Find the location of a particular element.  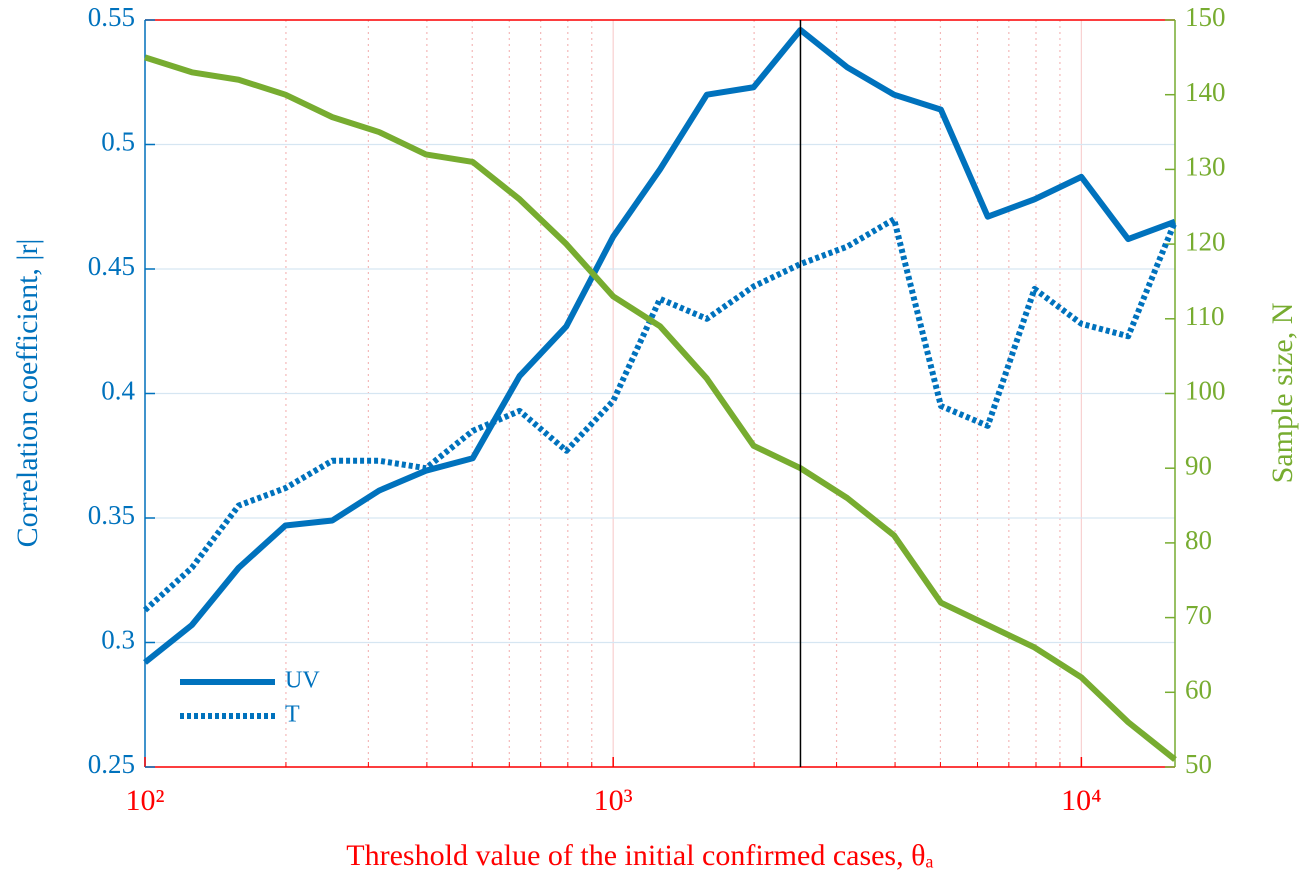

y2-tick-label: 100 is located at coordinates (1205, 391).